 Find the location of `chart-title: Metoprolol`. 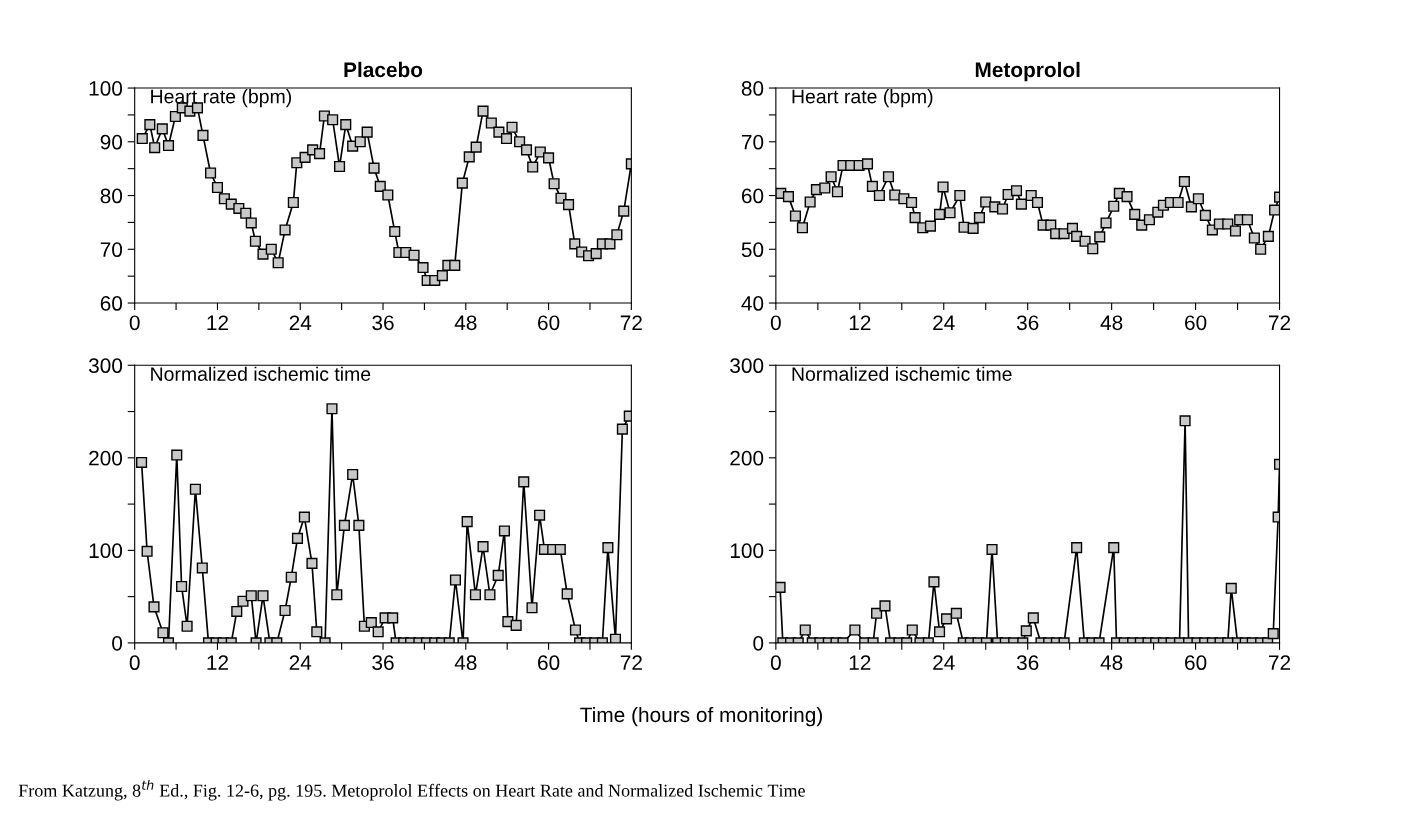

chart-title: Metoprolol is located at coordinates (1027, 71).